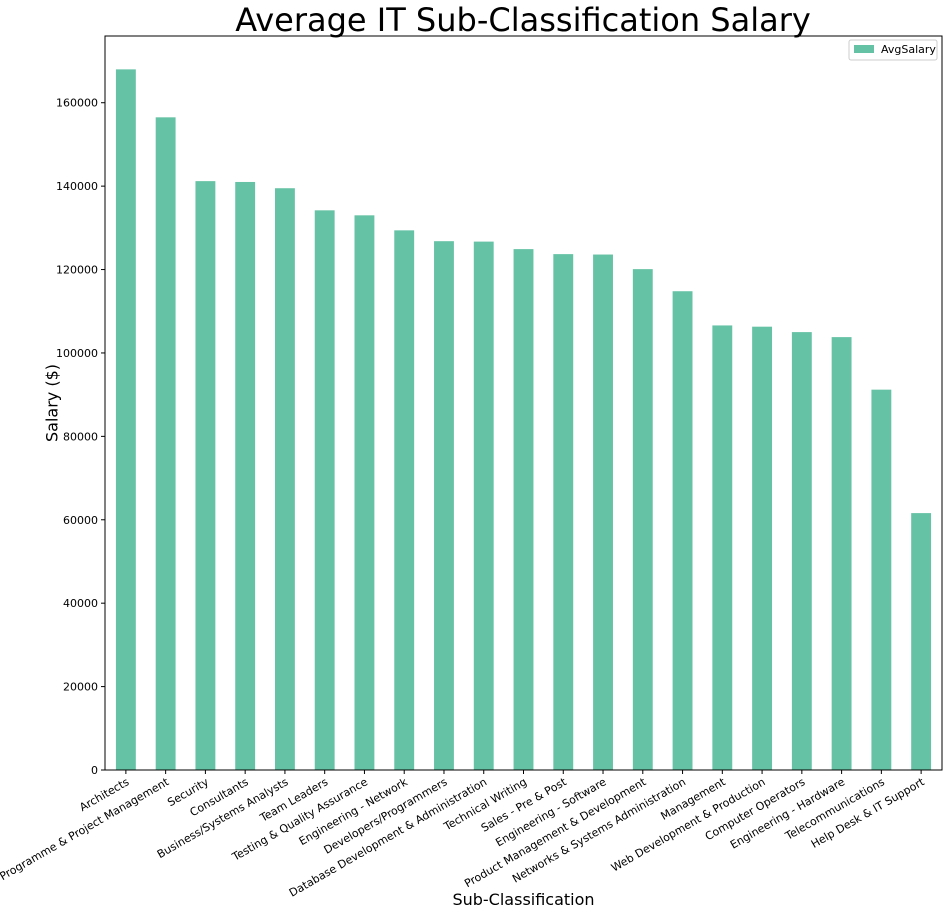 The width and height of the screenshot is (948, 915). What do you see at coordinates (52, 403) in the screenshot?
I see `y-axis-label: Salary ($)` at bounding box center [52, 403].